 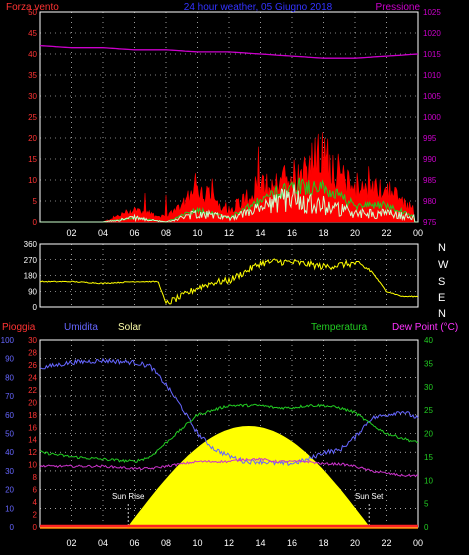 I want to click on chart-title: 24 hour weather, 05 Giugno 2018, so click(x=258, y=7).